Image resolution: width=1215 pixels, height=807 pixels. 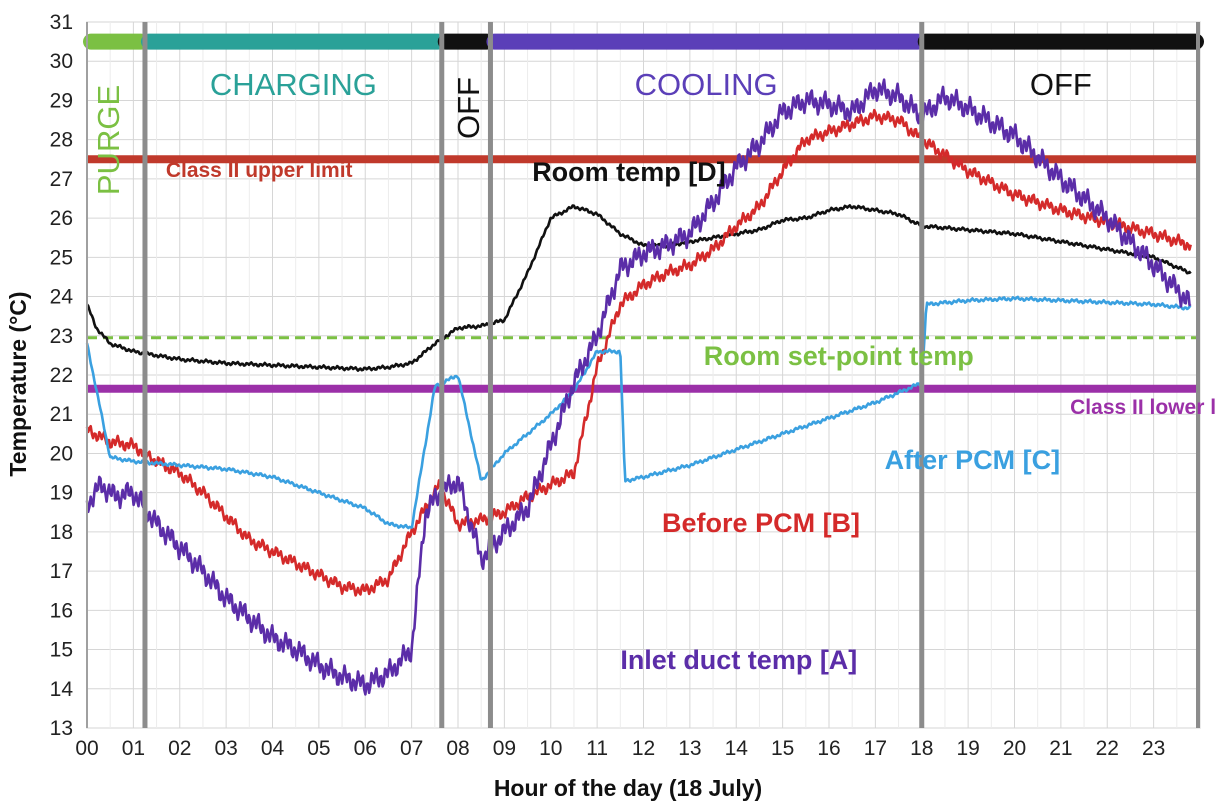 What do you see at coordinates (738, 660) in the screenshot?
I see `annotation-6: Inlet duct temp [A]` at bounding box center [738, 660].